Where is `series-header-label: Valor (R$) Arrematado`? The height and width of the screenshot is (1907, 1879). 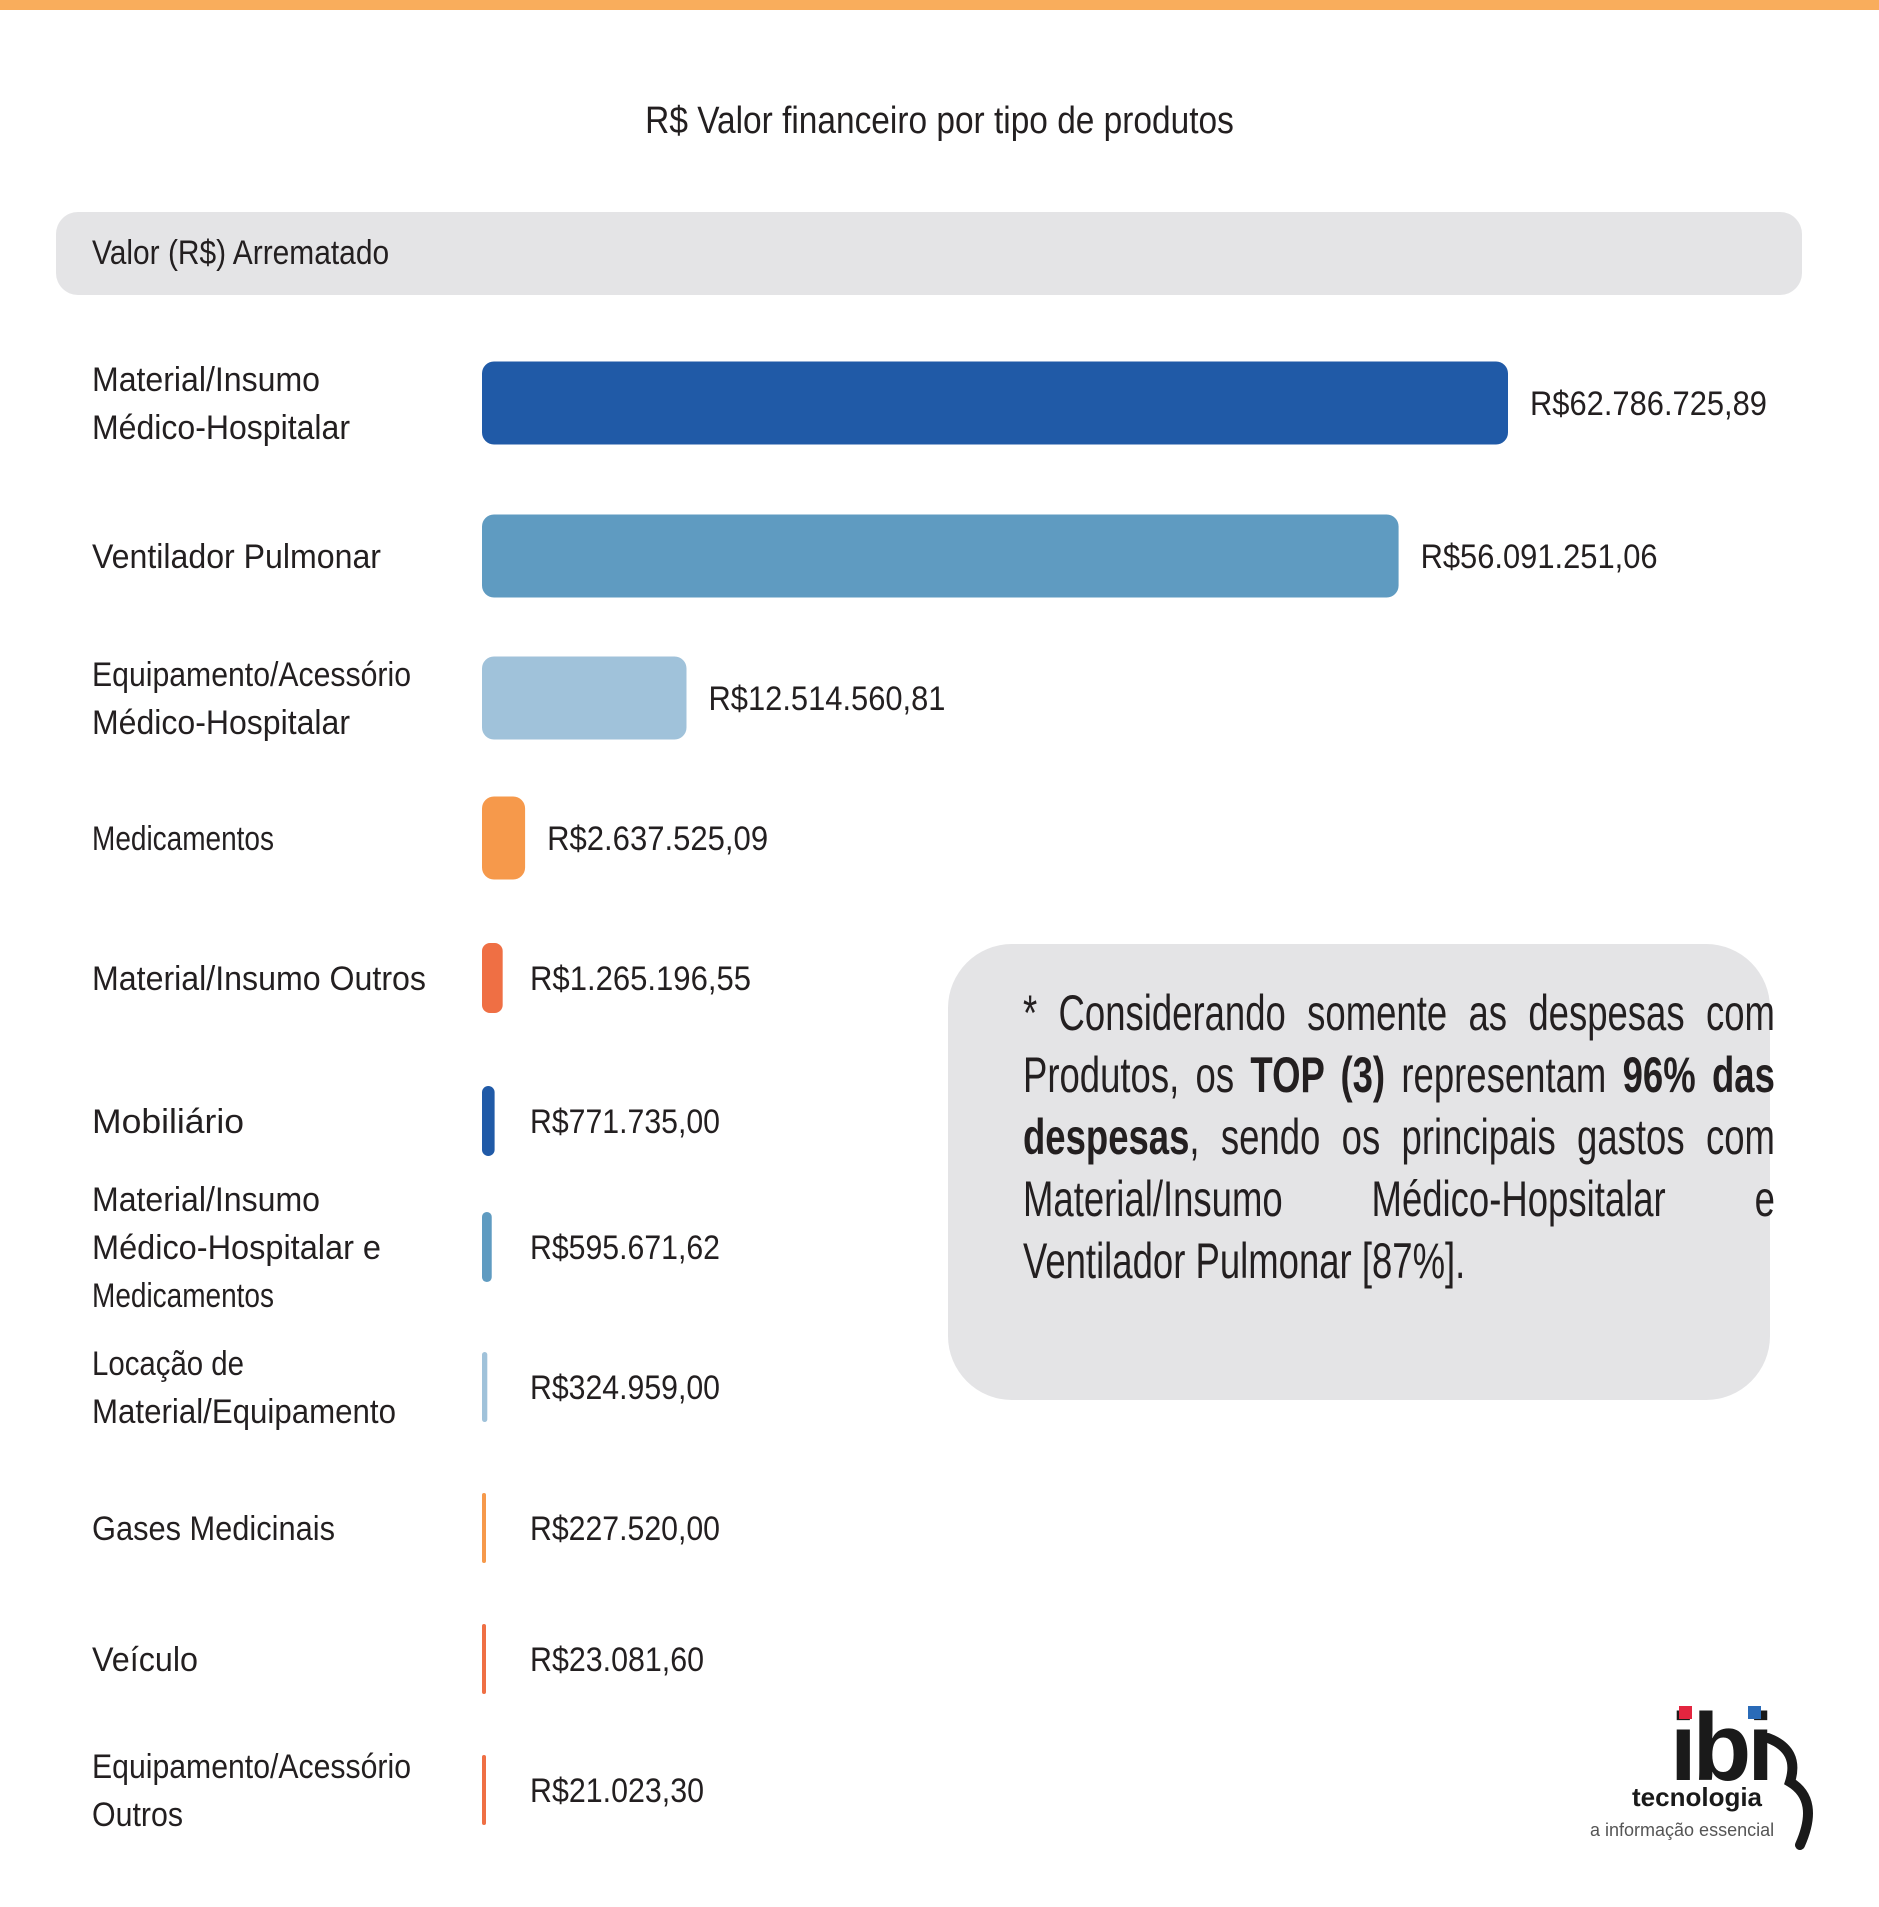 series-header-label: Valor (R$) Arrematado is located at coordinates (241, 253).